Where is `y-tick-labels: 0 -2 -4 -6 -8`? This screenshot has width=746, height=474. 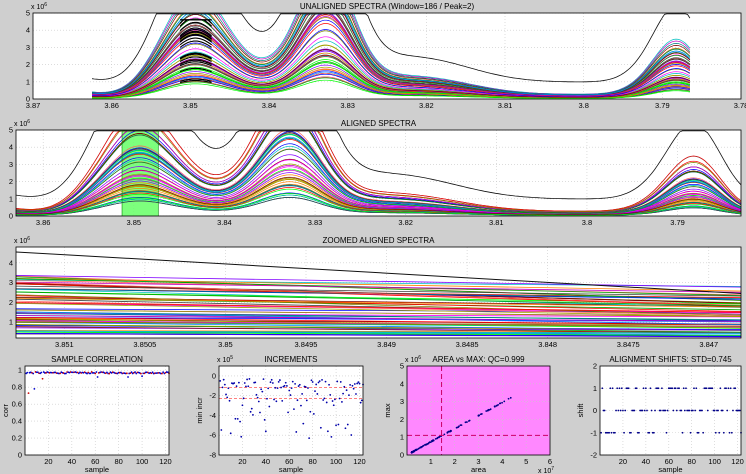 y-tick-labels: 0 -2 -4 -6 -8 is located at coordinates (212, 415).